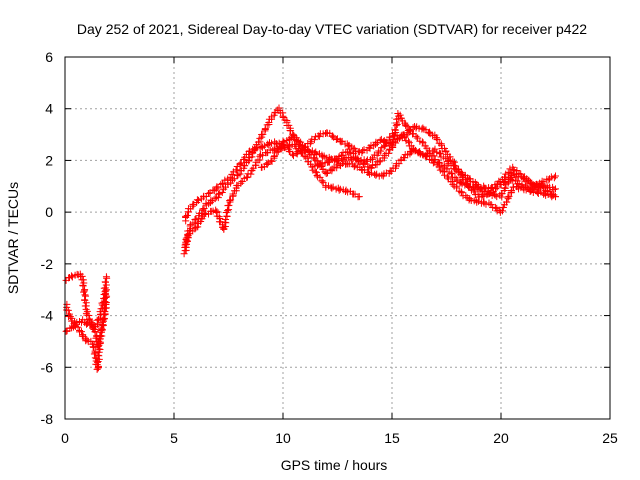  I want to click on x-tick-label: 10, so click(283, 438).